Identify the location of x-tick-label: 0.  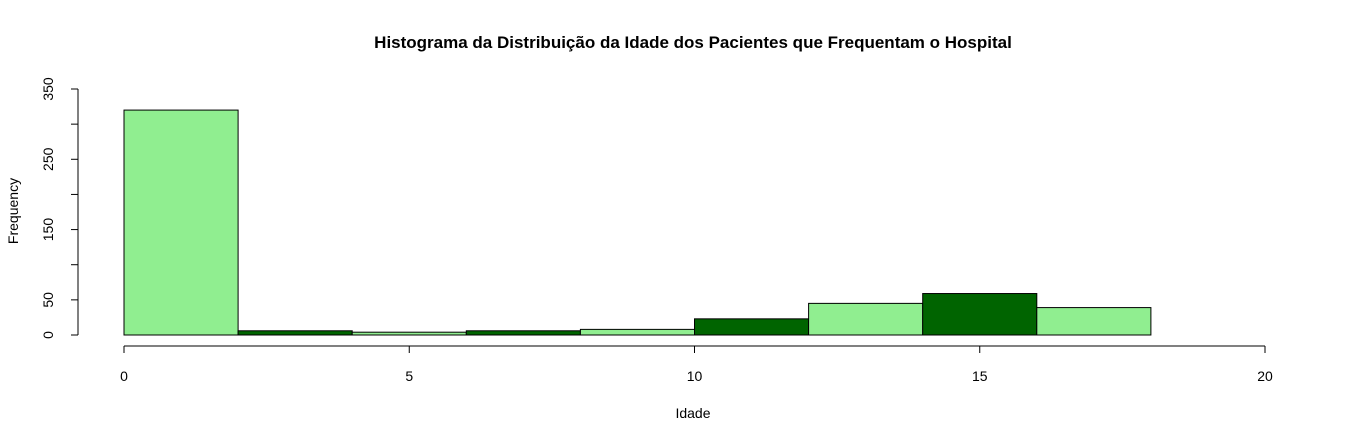
(124, 376).